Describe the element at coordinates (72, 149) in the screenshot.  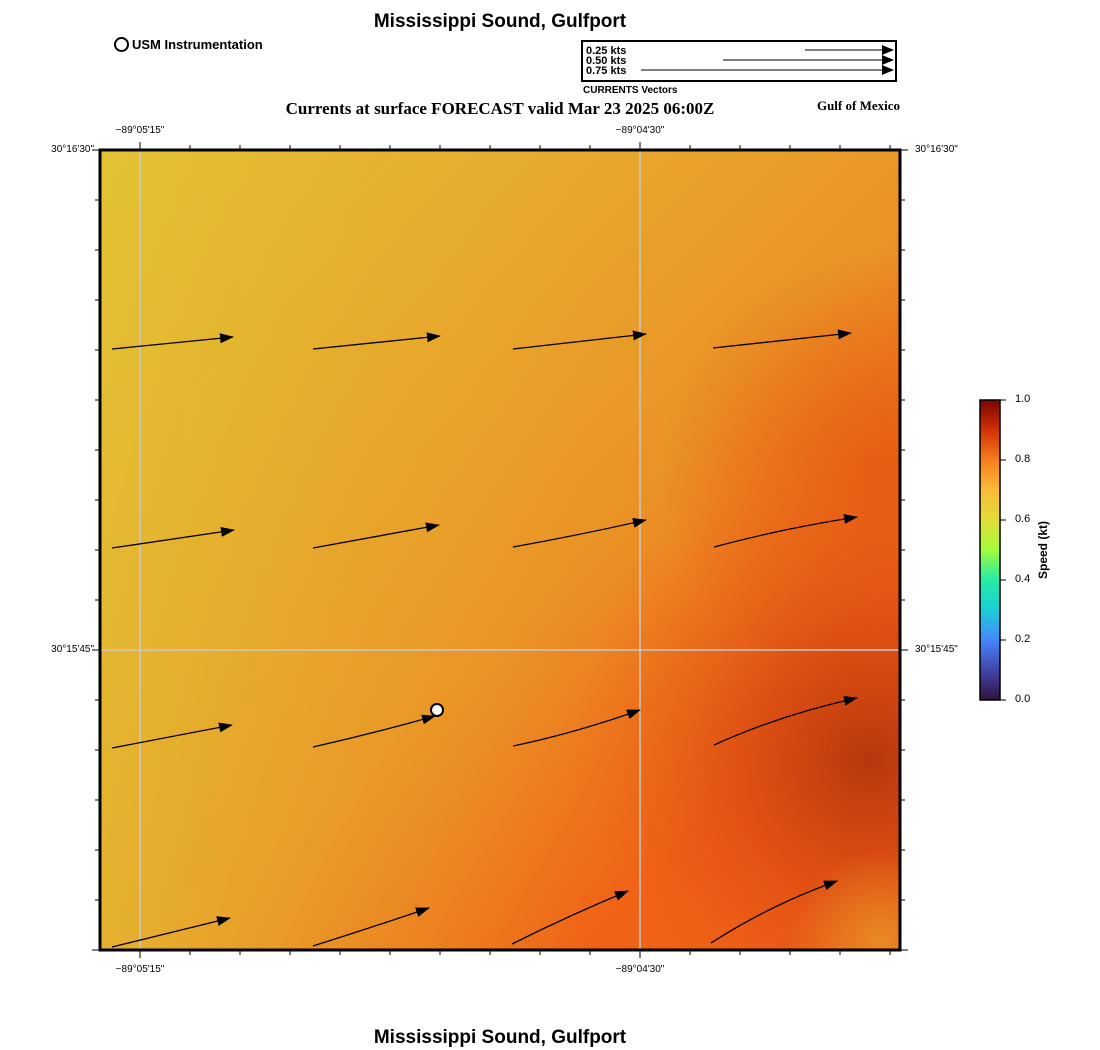
I see `lat-tick-label-left-1: 30°16'30"` at that location.